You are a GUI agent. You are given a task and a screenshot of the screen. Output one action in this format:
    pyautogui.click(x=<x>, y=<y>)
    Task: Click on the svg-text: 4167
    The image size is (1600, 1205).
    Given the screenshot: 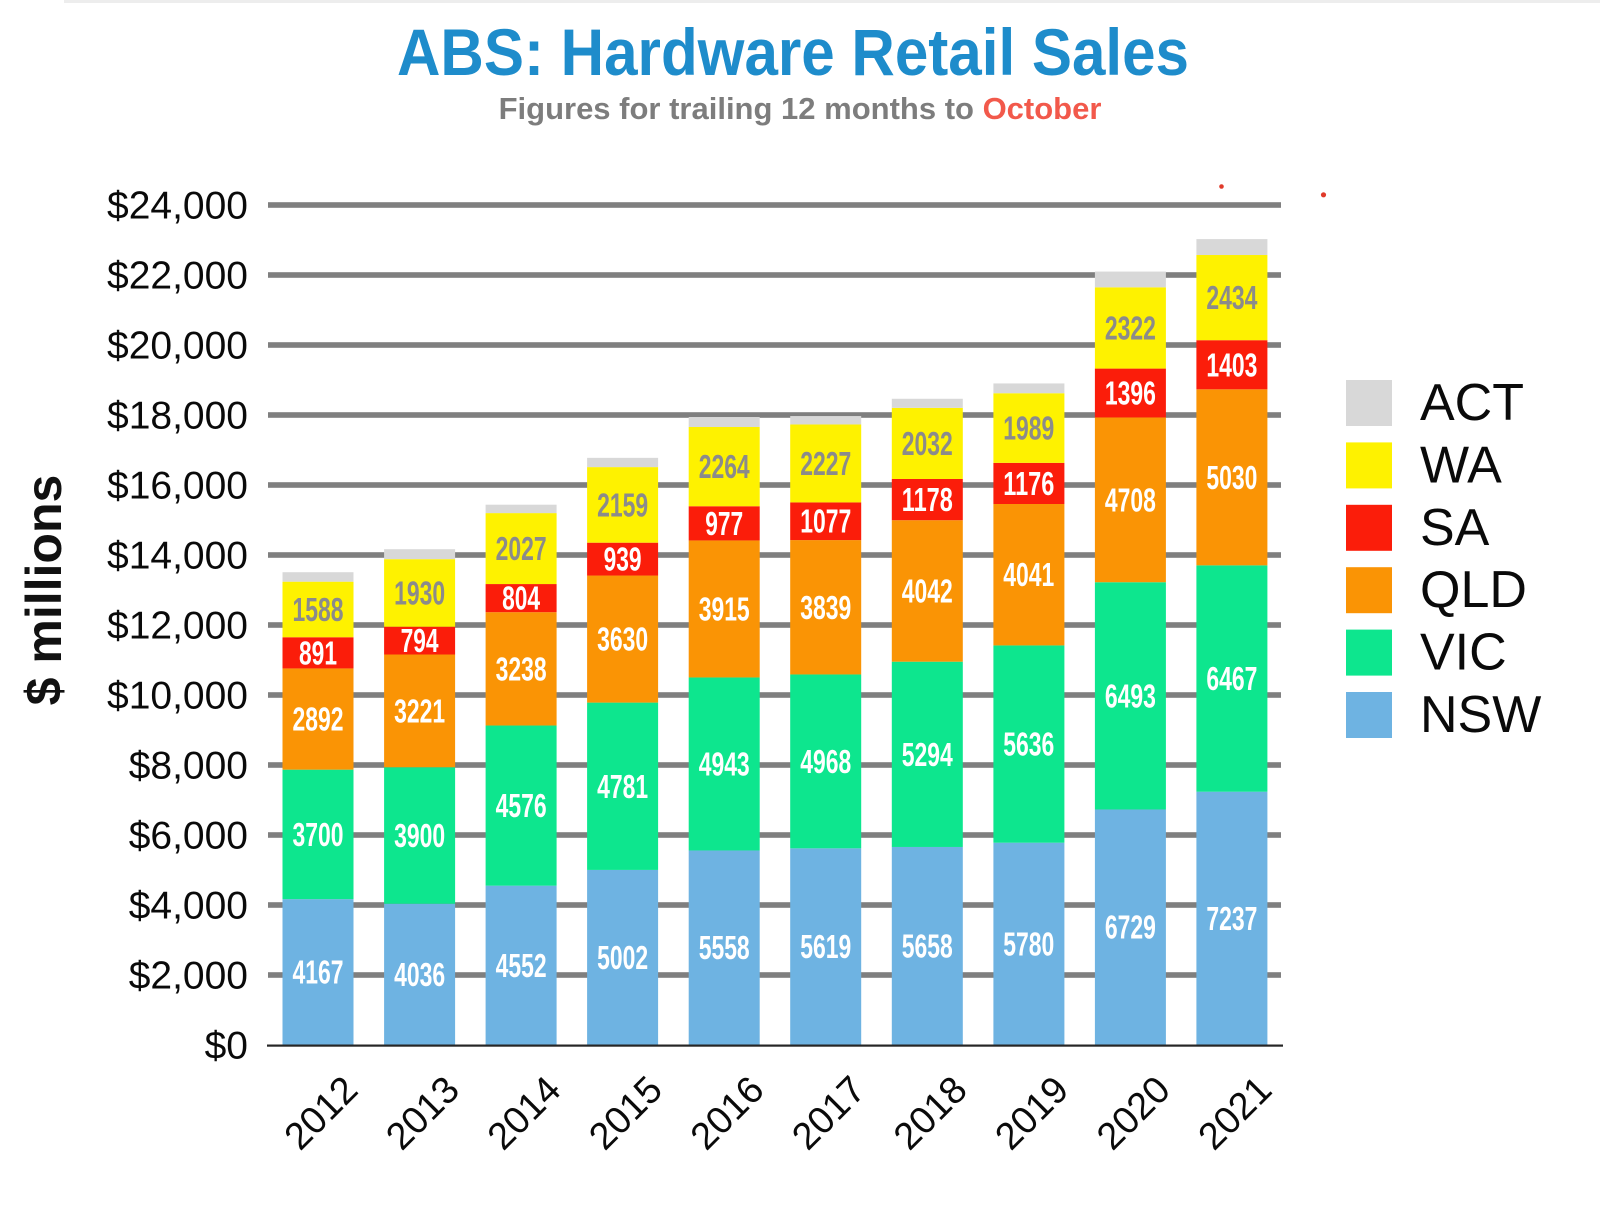 What is the action you would take?
    pyautogui.click(x=318, y=972)
    